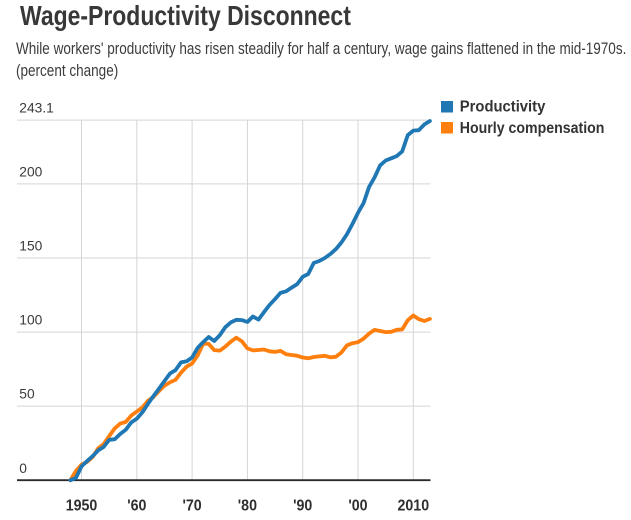 This screenshot has height=520, width=631. I want to click on svg-text: '70, so click(192, 506).